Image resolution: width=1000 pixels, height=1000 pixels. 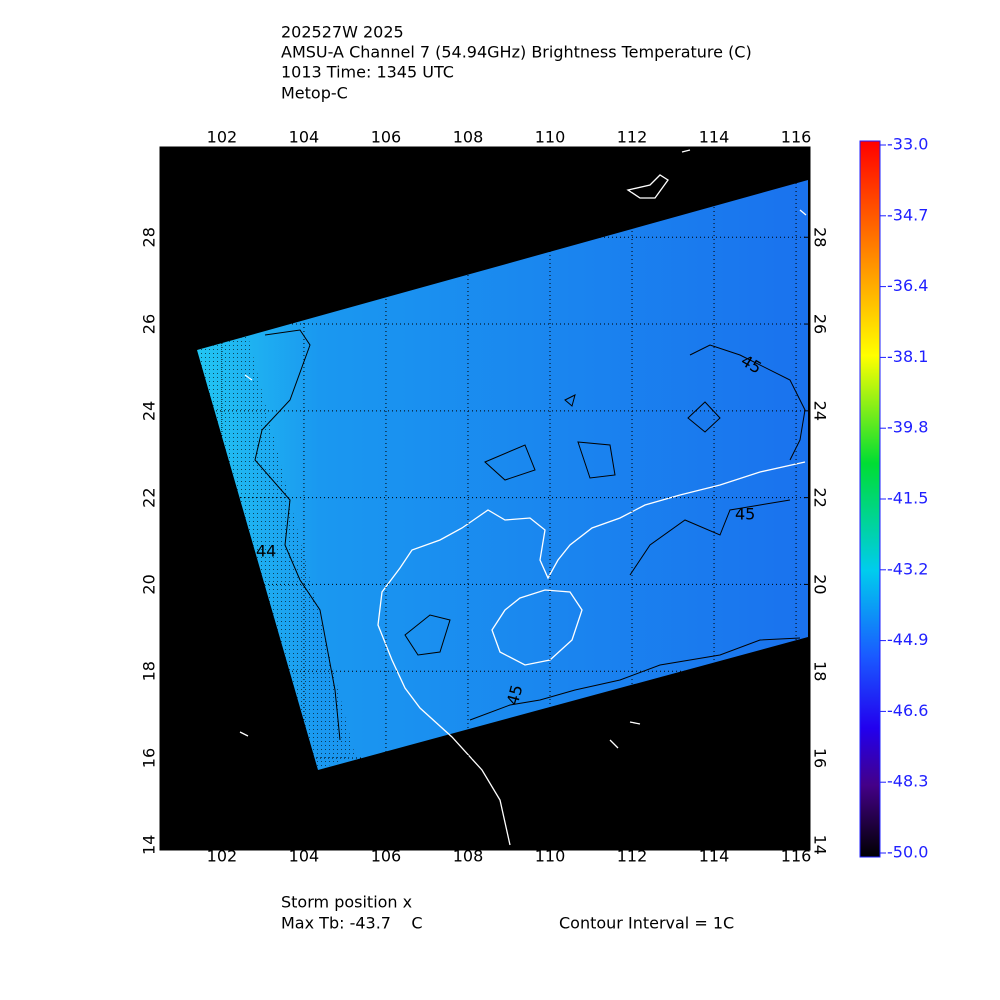 I want to click on colorbar-label: -50.0, so click(x=907, y=852).